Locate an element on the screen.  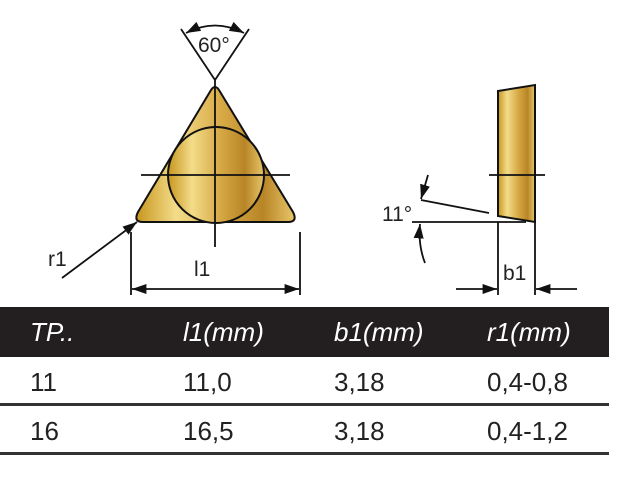
cell-type: 16 is located at coordinates (44, 431).